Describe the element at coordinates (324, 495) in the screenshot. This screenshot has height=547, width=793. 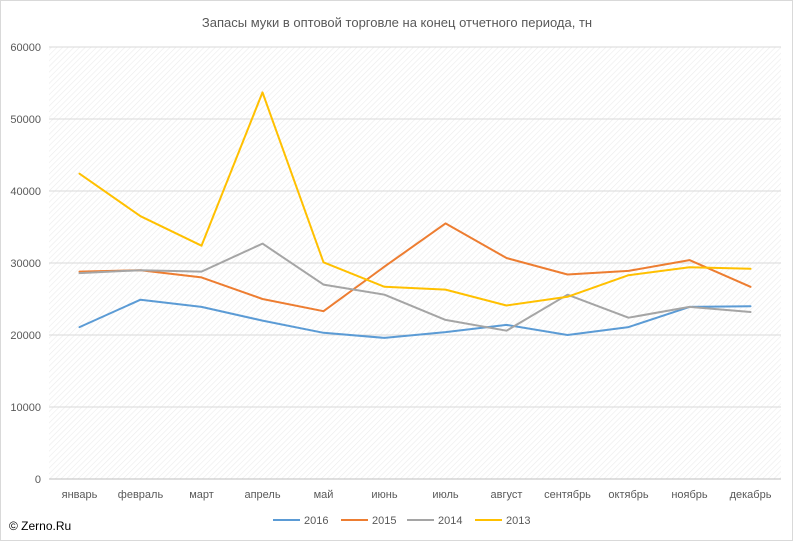
I see `x-tick-label: май` at that location.